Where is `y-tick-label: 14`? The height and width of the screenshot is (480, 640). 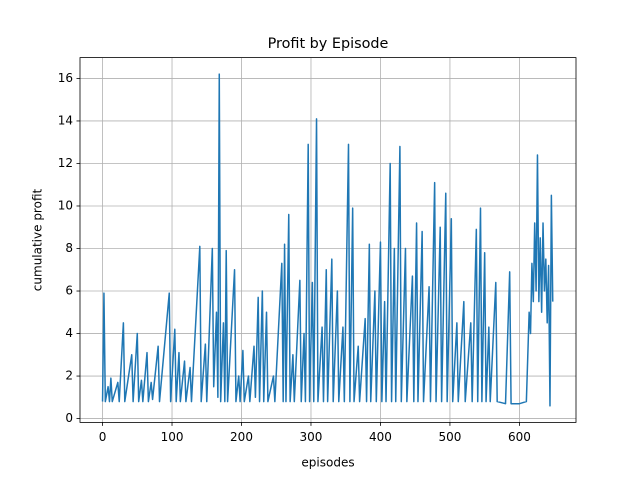
y-tick-label: 14 is located at coordinates (65, 120).